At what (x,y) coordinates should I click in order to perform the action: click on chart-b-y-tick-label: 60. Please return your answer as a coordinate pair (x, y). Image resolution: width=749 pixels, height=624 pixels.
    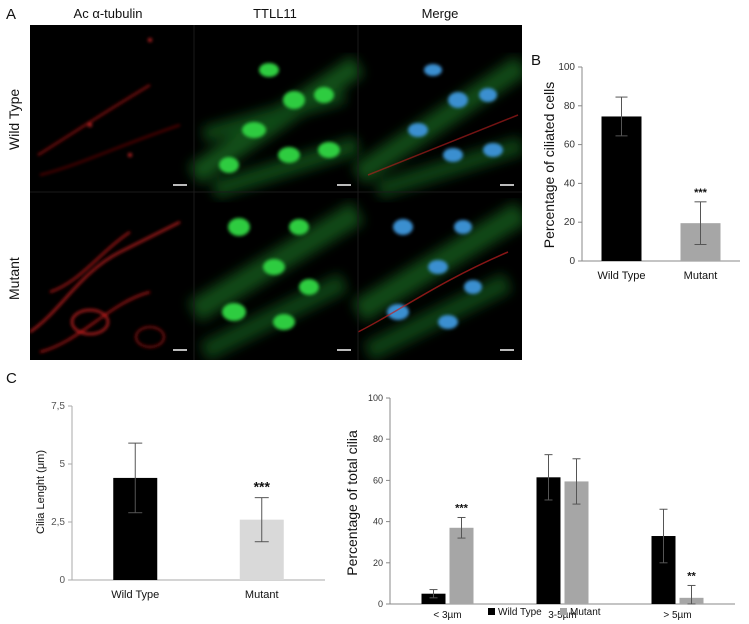
    Looking at the image, I should click on (570, 145).